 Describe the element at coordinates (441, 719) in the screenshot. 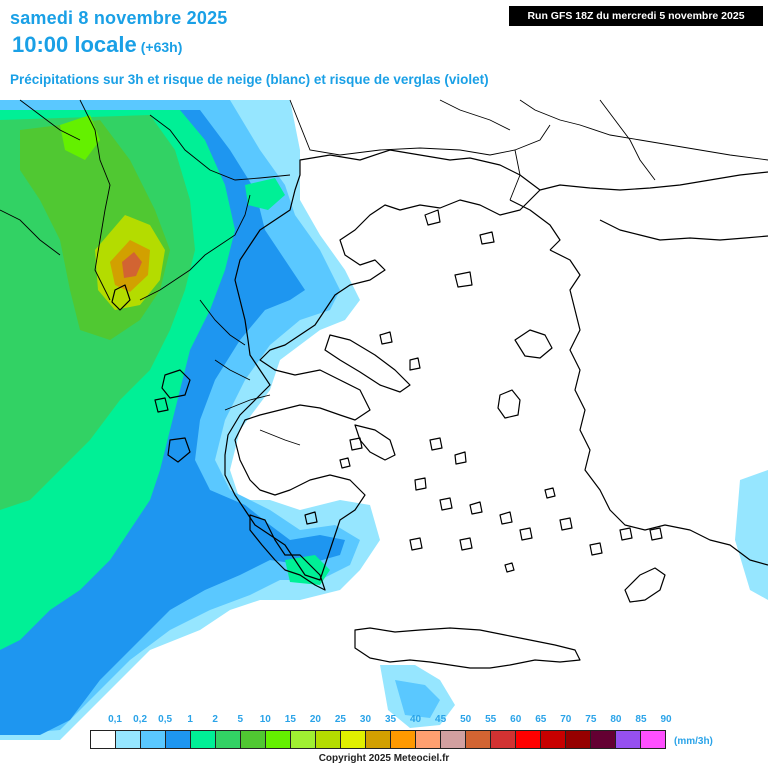

I see `legend-label: 45` at that location.